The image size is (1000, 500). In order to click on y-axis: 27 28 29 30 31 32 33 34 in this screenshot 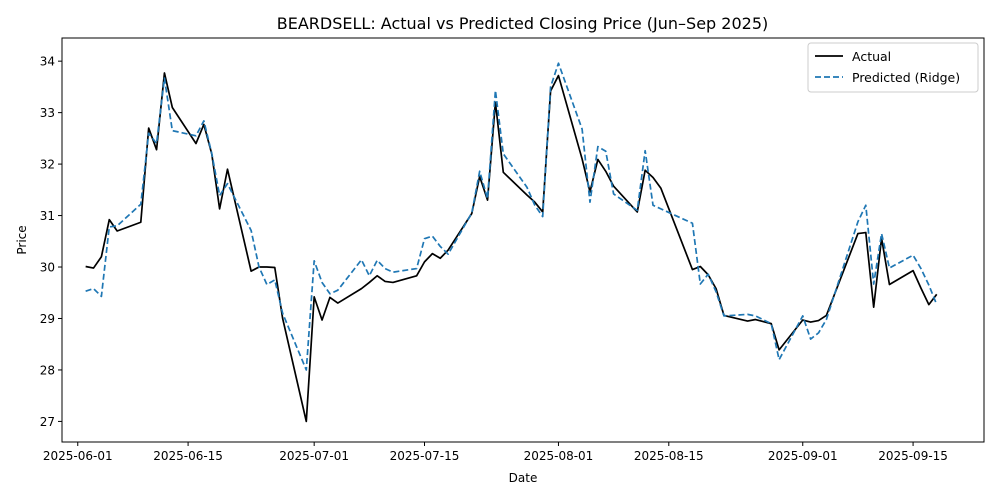, I will do `click(51, 242)`.